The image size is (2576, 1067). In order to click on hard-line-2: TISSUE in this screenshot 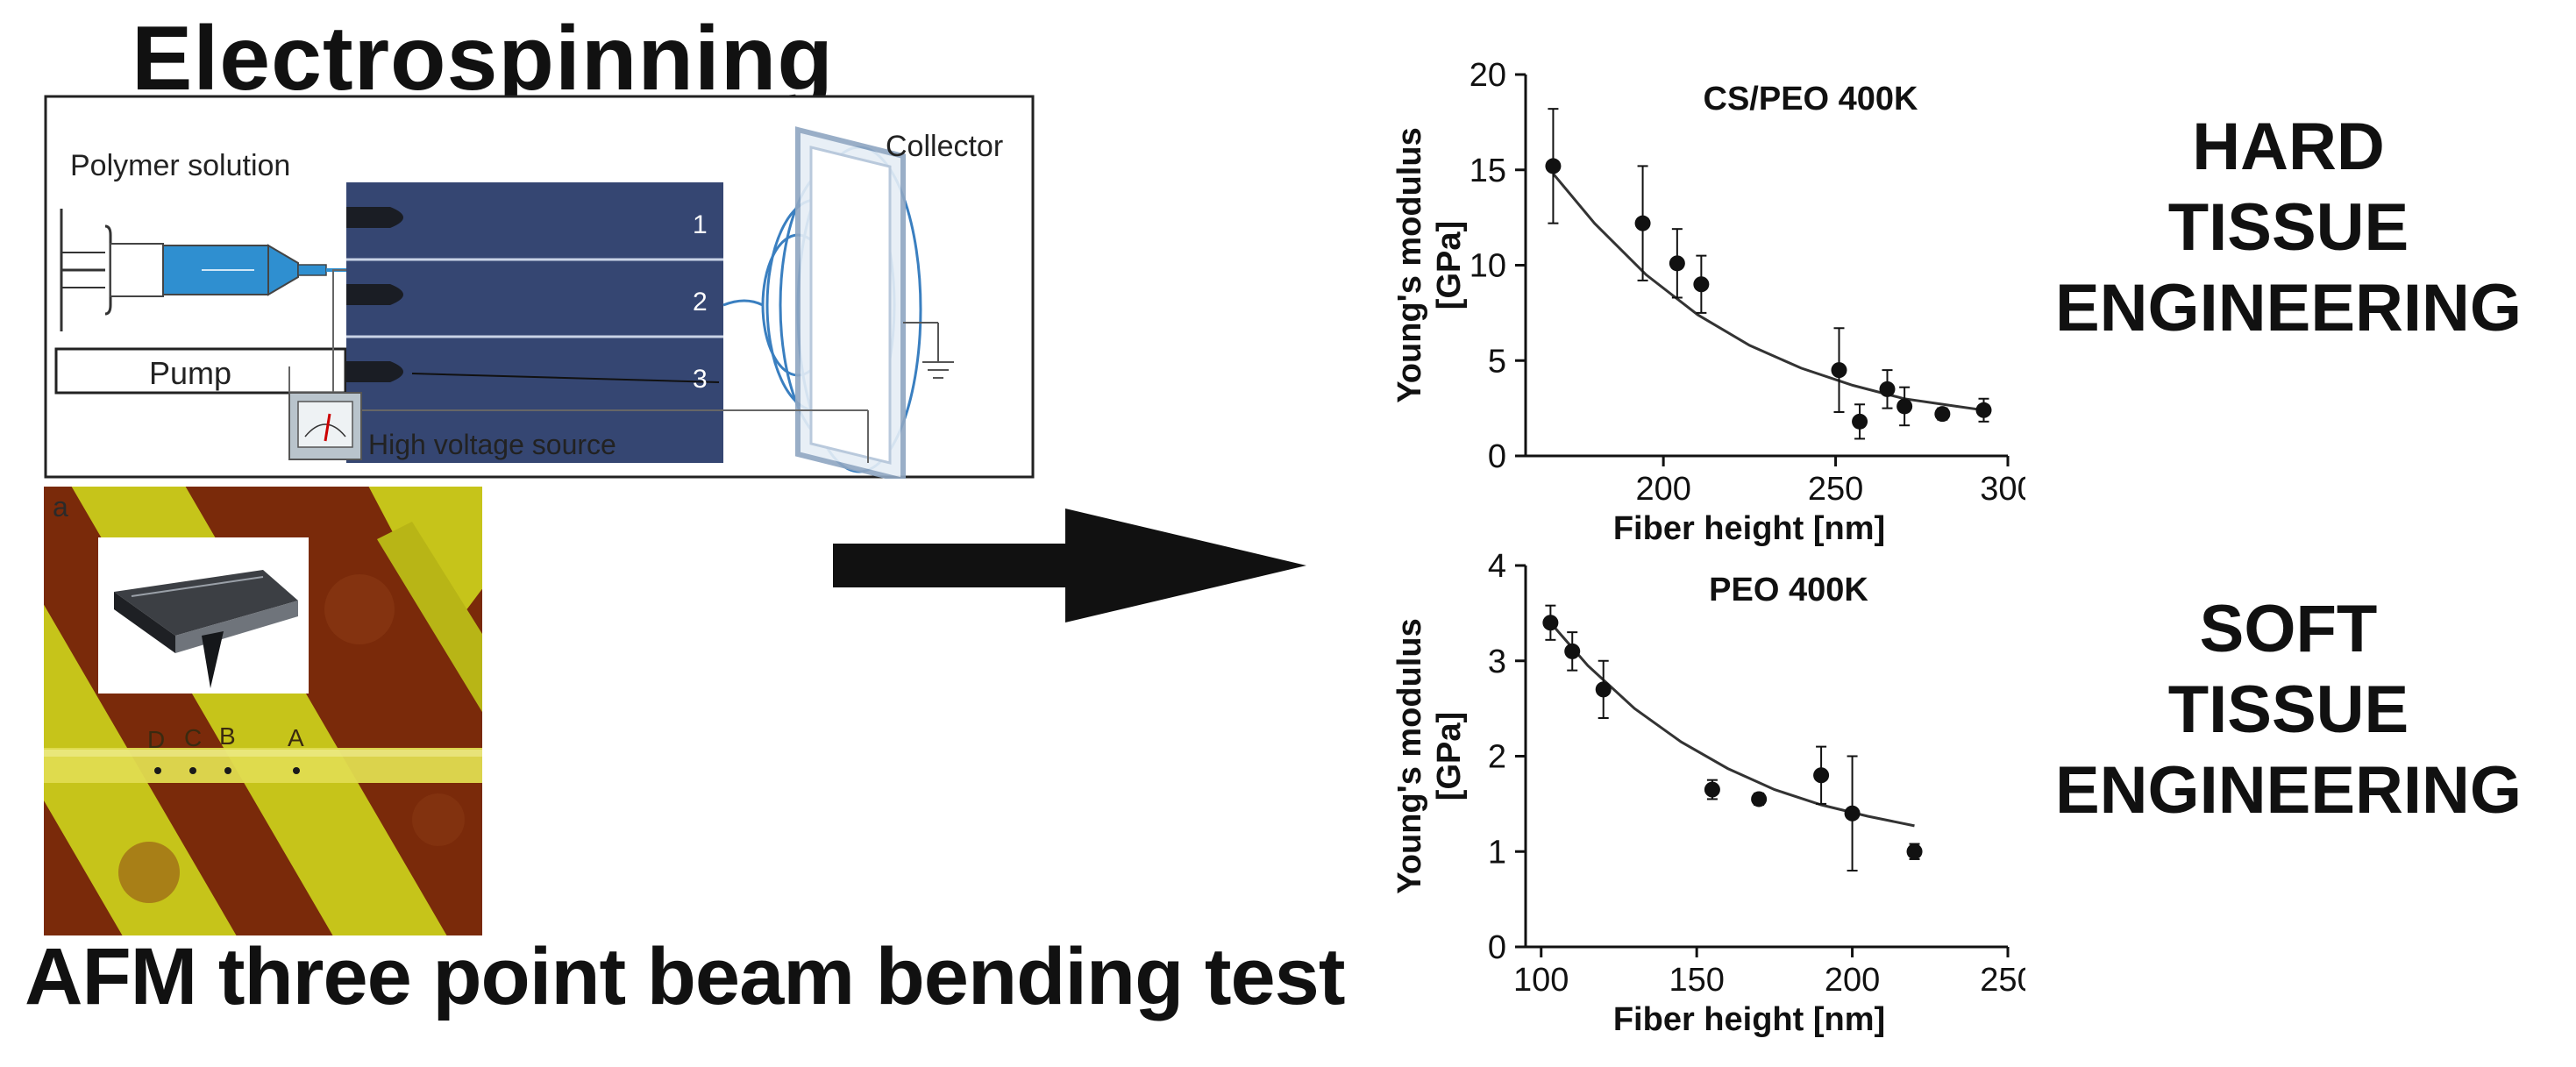, I will do `click(2288, 227)`.